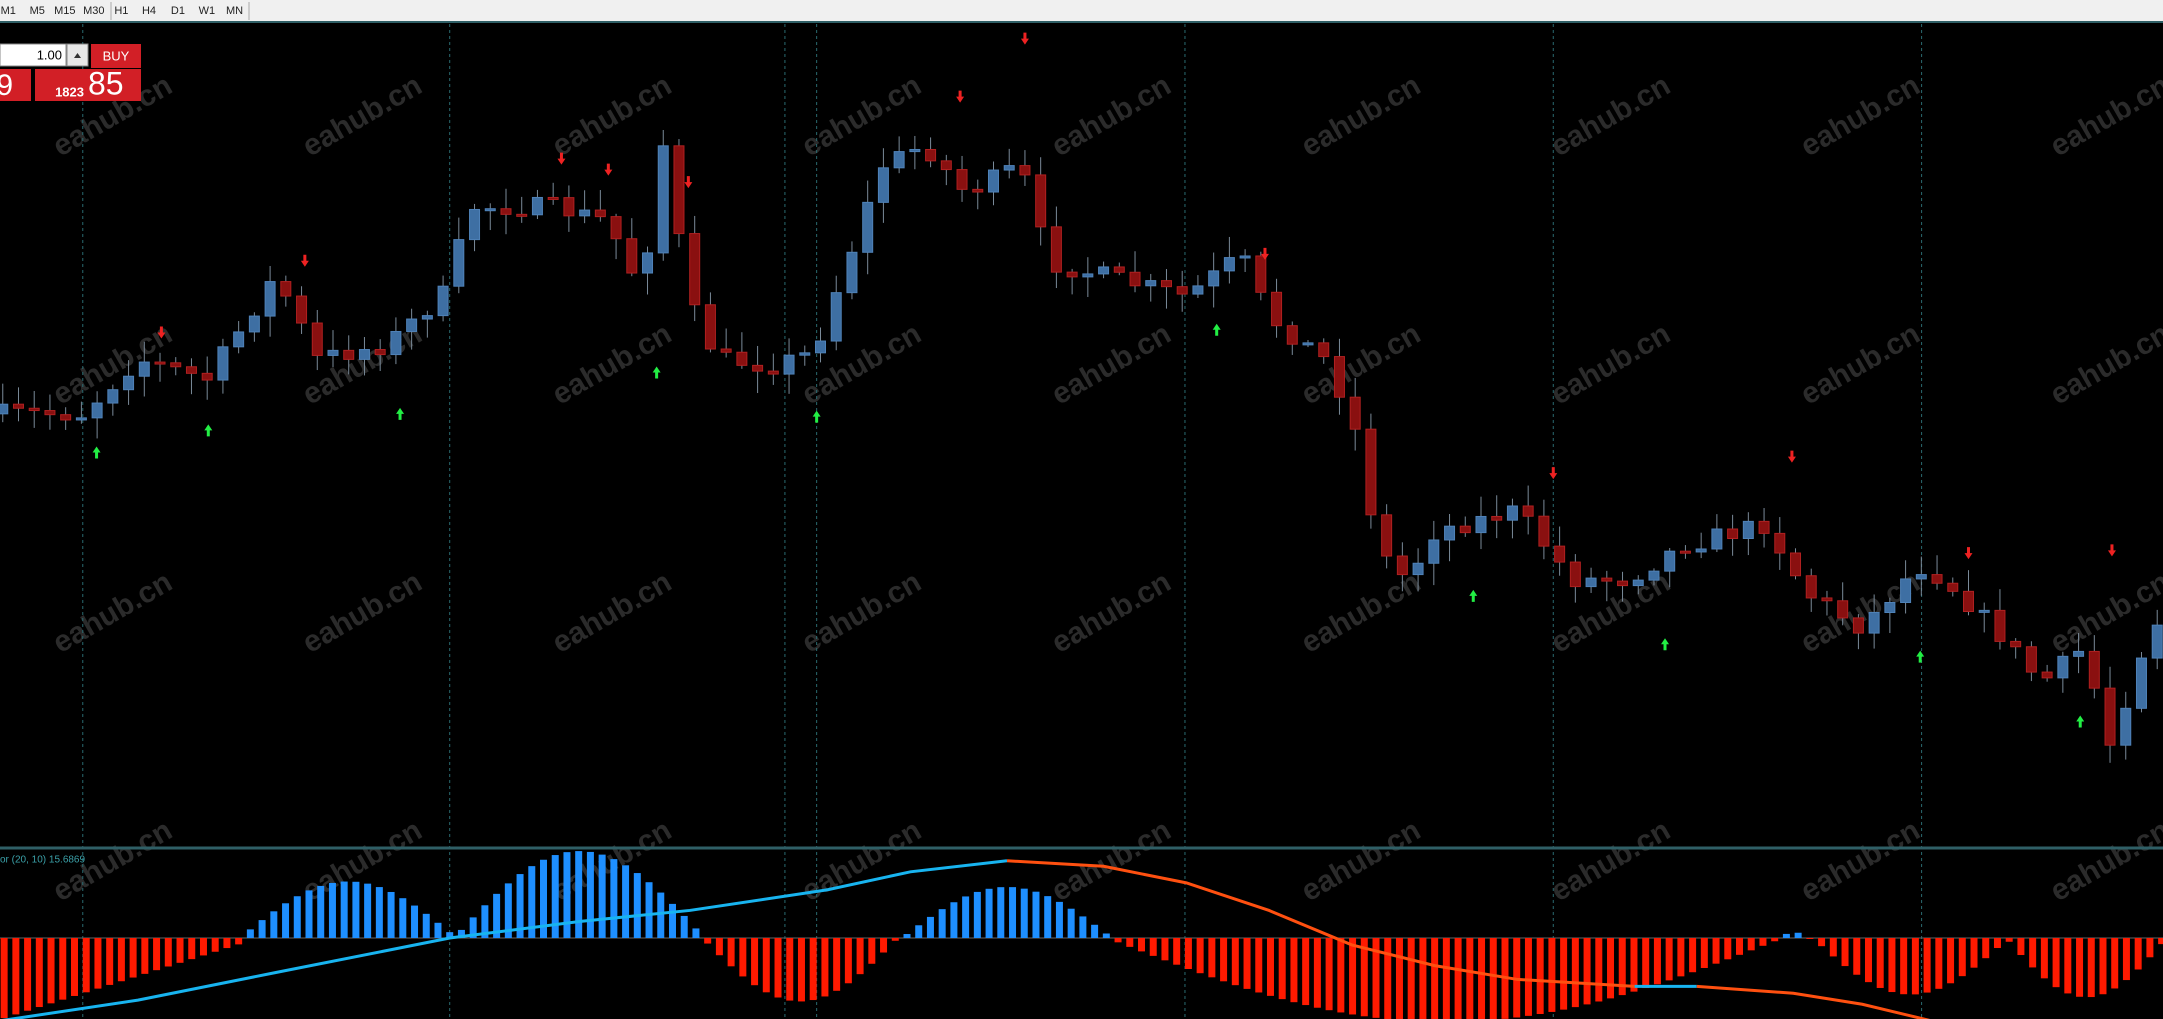 This screenshot has width=2163, height=1019. Describe the element at coordinates (64, 11) in the screenshot. I see `timeframe-button: M15` at that location.